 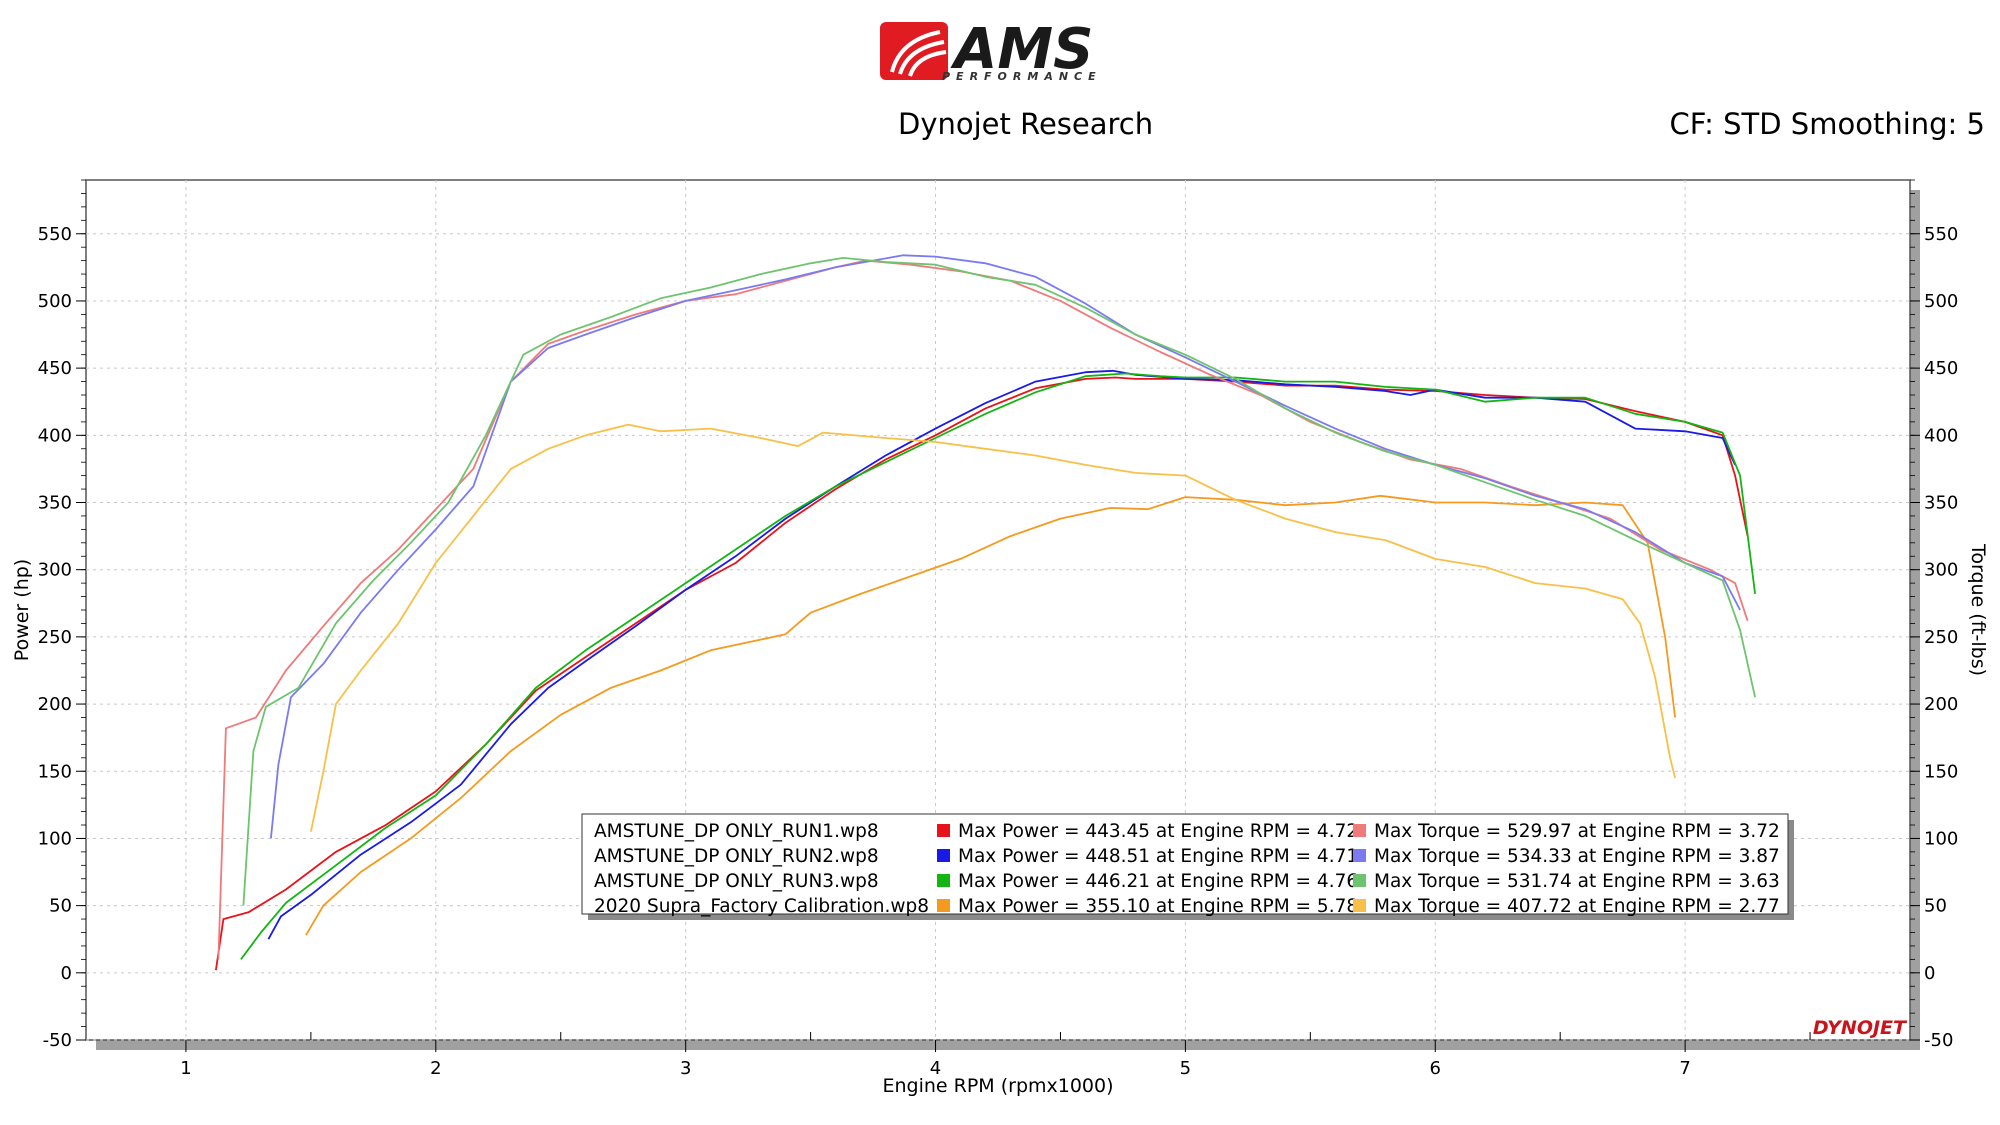 I want to click on y2-tick-label: 250, so click(x=1941, y=637).